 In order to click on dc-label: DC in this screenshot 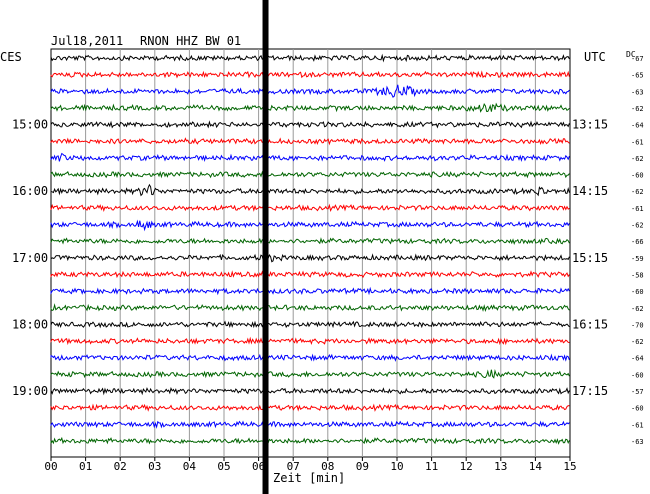, I will do `click(631, 54)`.